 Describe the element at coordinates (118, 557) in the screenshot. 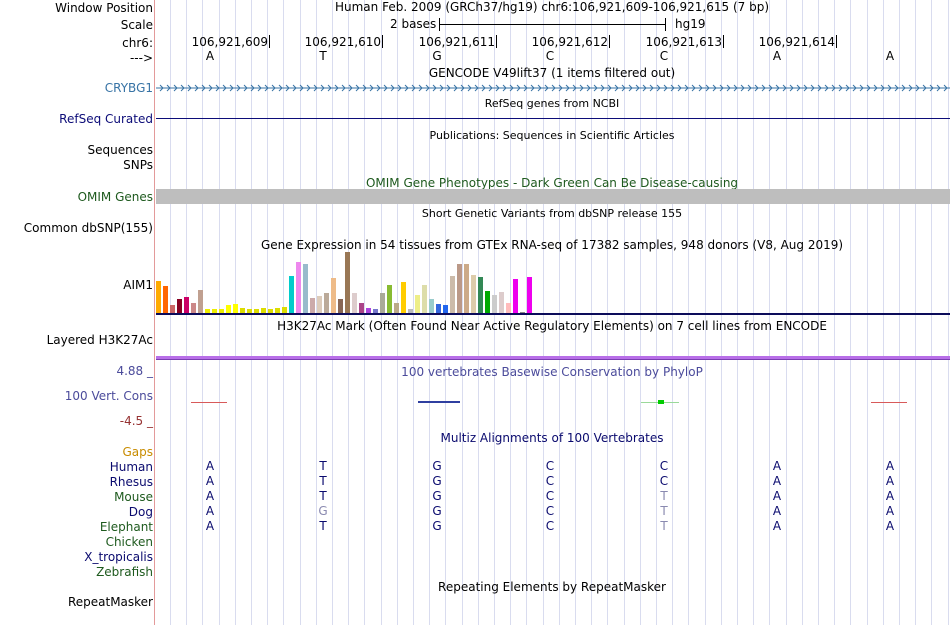

I see `species-label-x-tropicalis: X_tropicalis` at that location.